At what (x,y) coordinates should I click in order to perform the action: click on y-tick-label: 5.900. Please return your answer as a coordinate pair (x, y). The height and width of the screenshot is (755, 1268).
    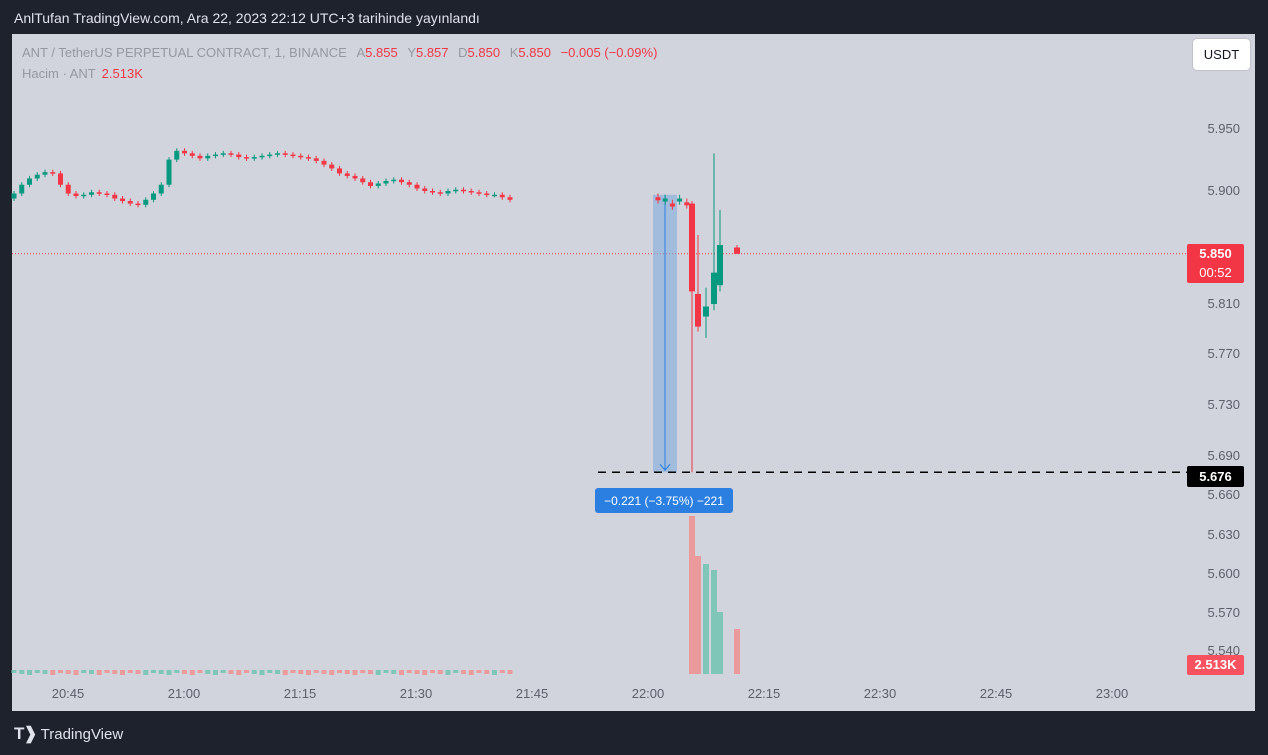
    Looking at the image, I should click on (1223, 190).